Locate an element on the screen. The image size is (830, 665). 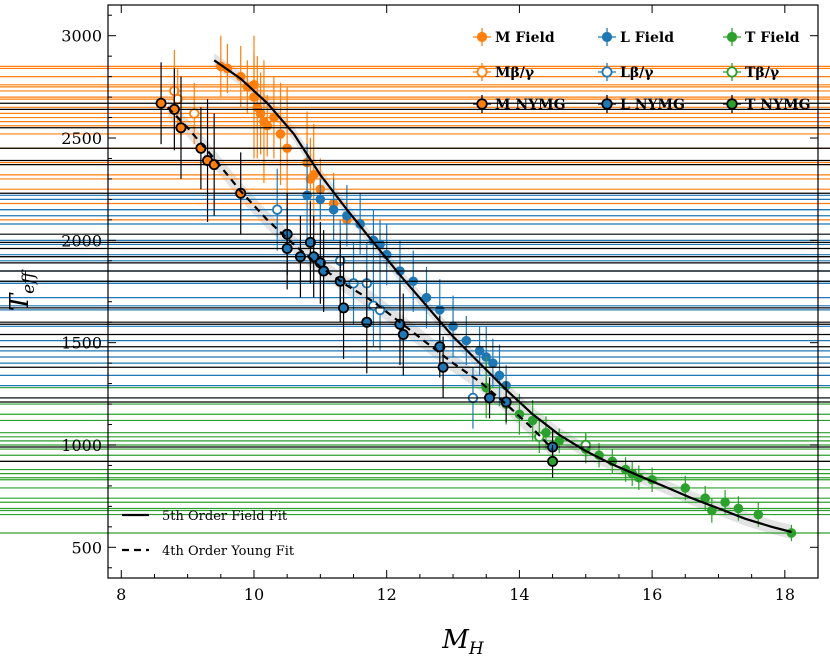
legend-entry-t-: Tβ/γ is located at coordinates (751, 72).